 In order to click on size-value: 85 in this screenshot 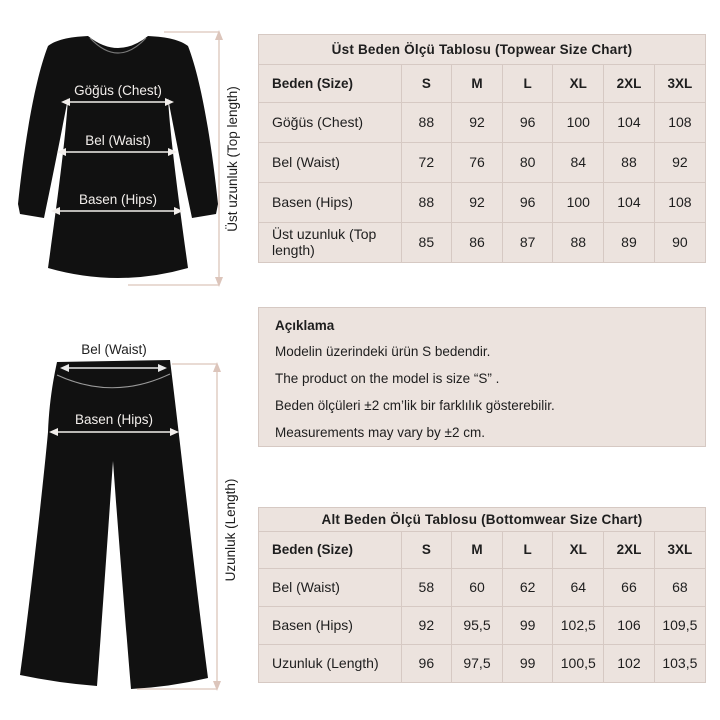, I will do `click(426, 242)`.